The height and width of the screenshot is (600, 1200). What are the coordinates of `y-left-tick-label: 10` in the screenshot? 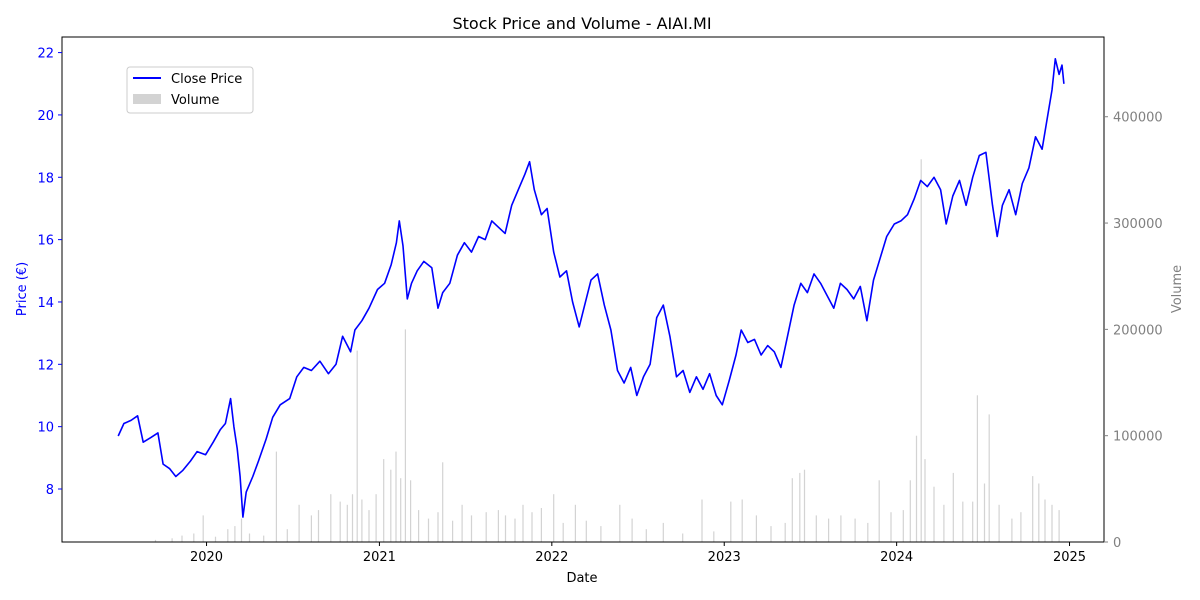 It's located at (45, 428).